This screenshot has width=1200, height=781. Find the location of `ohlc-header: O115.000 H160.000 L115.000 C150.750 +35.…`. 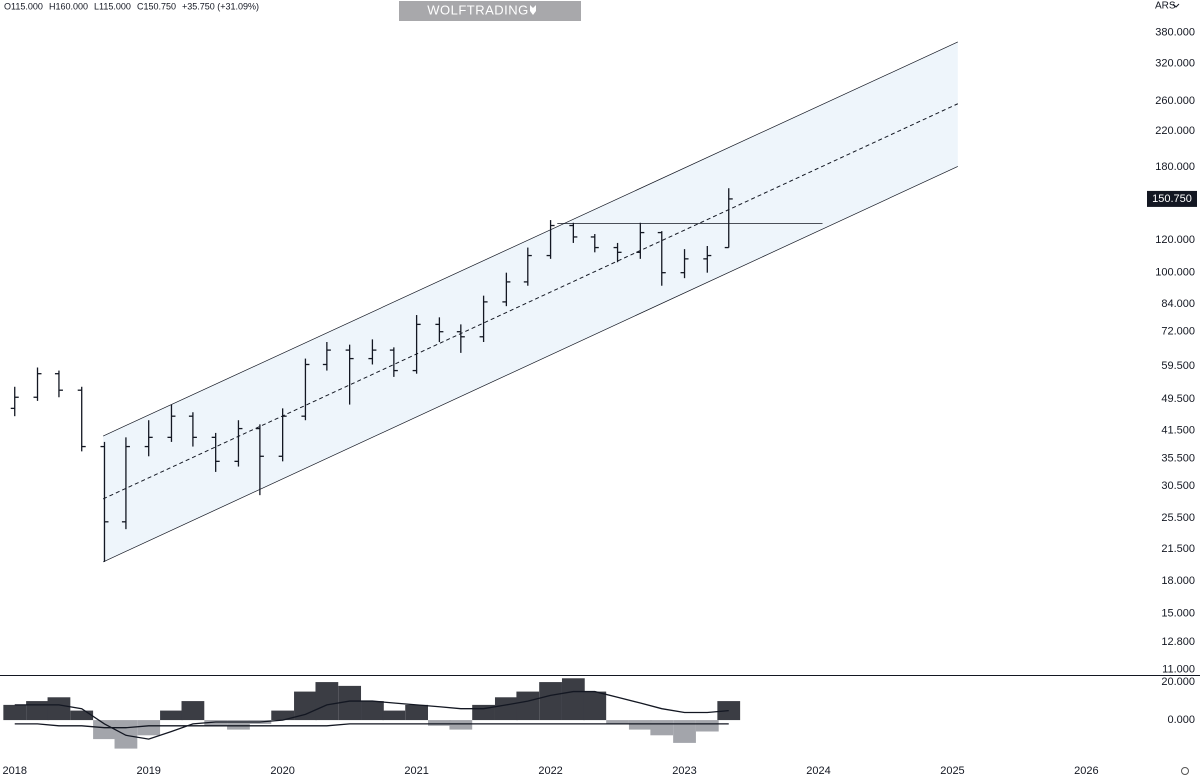

ohlc-header: O115.000 H160.000 L115.000 C150.750 +35.… is located at coordinates (131, 6).